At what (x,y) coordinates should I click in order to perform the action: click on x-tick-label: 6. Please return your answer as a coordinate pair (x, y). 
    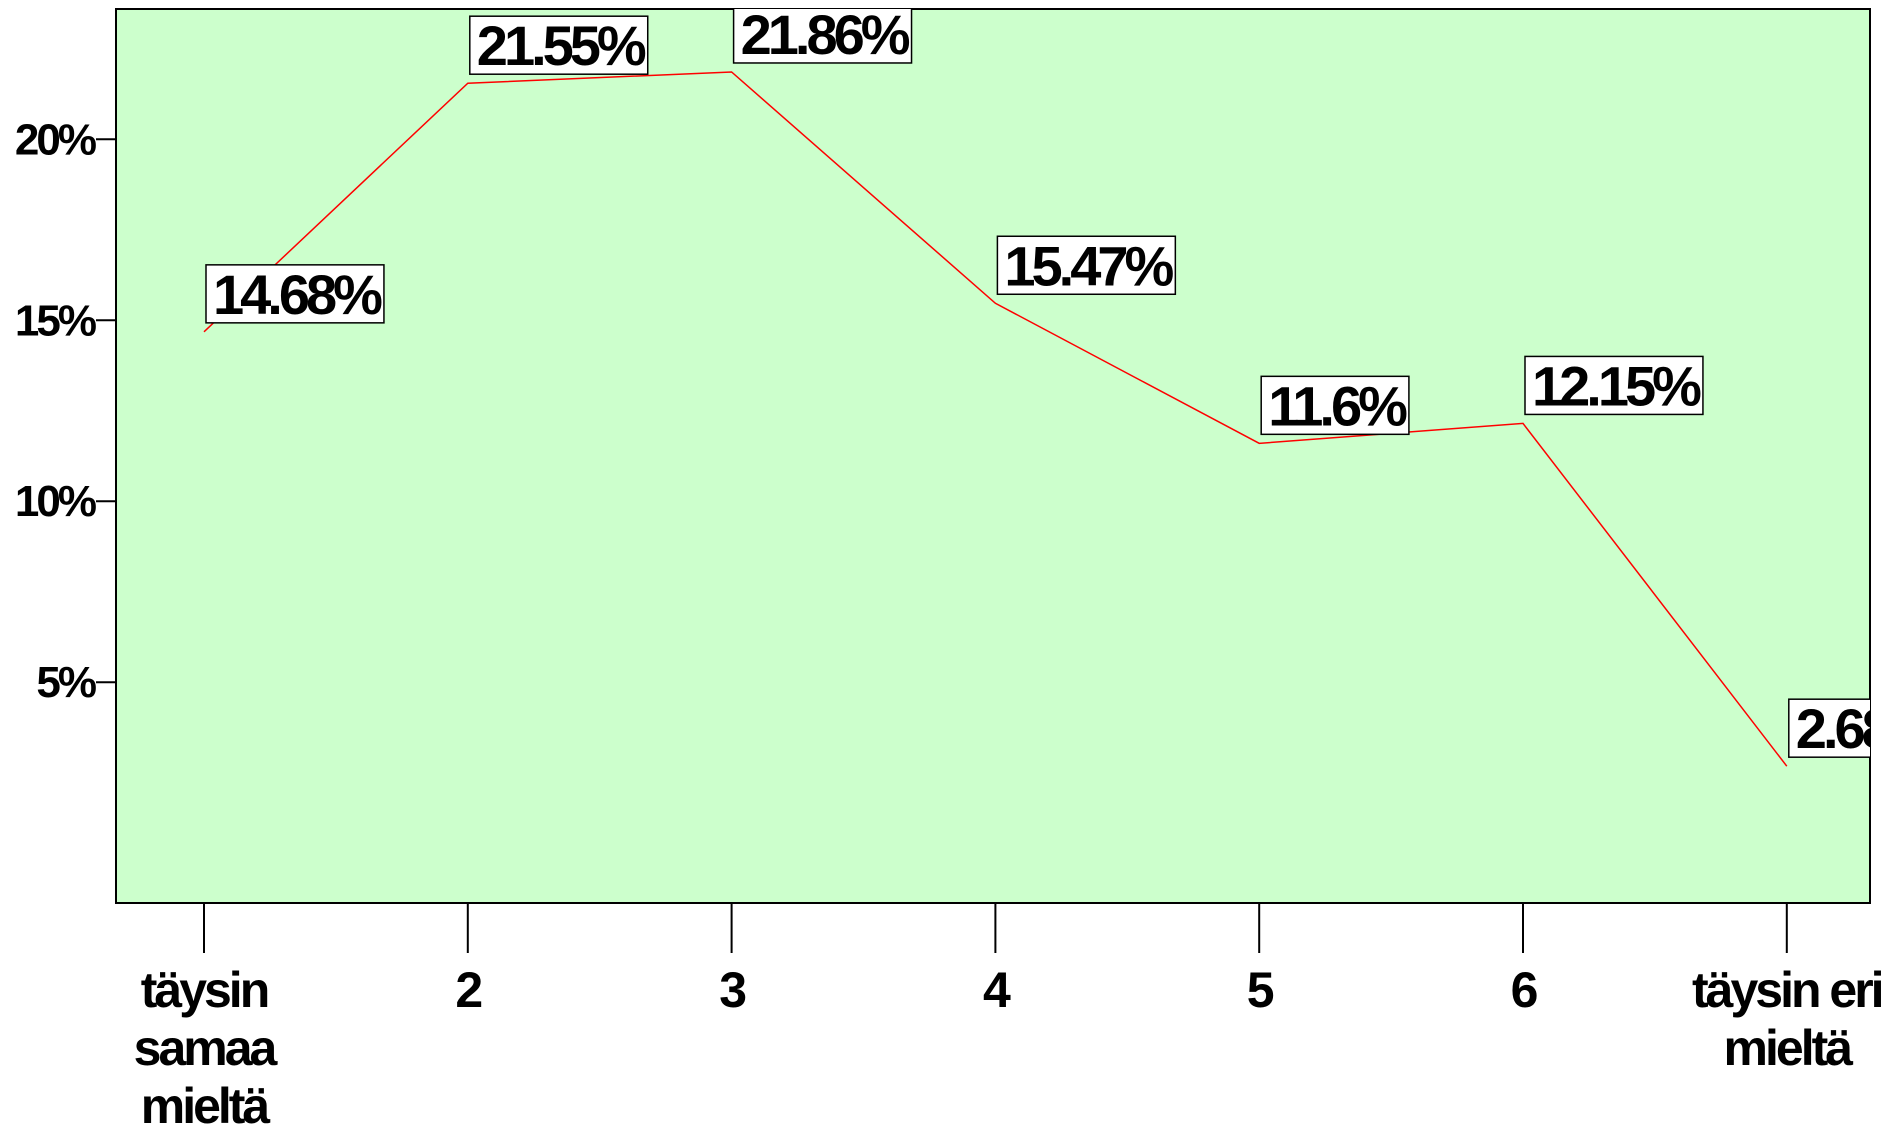
    Looking at the image, I should click on (1524, 990).